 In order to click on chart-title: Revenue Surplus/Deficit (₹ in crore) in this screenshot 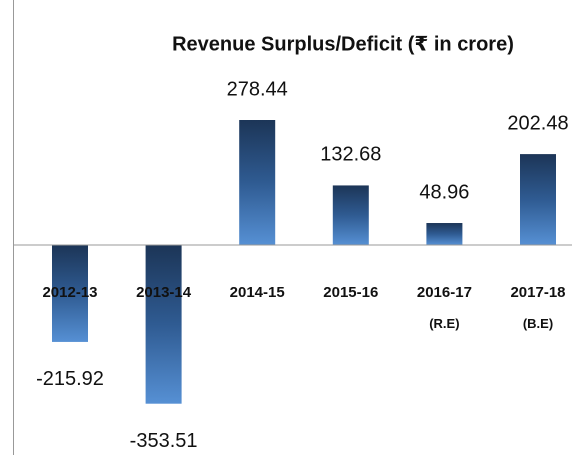, I will do `click(343, 44)`.